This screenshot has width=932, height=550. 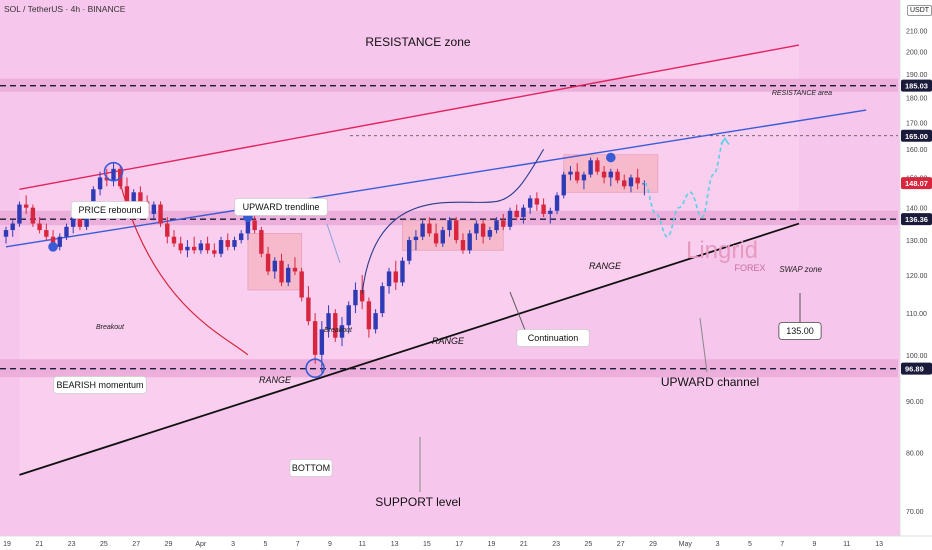 What do you see at coordinates (919, 10) in the screenshot?
I see `currency-badge: USDT` at bounding box center [919, 10].